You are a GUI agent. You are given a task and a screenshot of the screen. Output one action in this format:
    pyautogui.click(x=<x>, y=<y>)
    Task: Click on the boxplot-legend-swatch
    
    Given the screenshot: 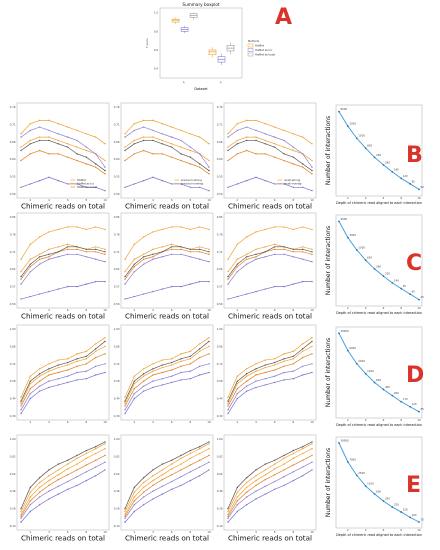 What is the action you would take?
    pyautogui.click(x=250, y=54)
    